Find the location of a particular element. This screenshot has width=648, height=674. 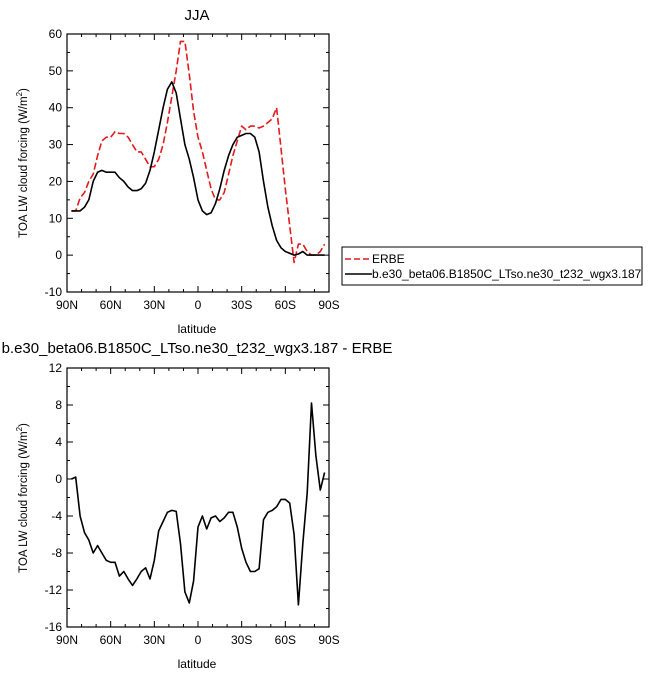

chart2-xtick-label: 90S is located at coordinates (328, 640).